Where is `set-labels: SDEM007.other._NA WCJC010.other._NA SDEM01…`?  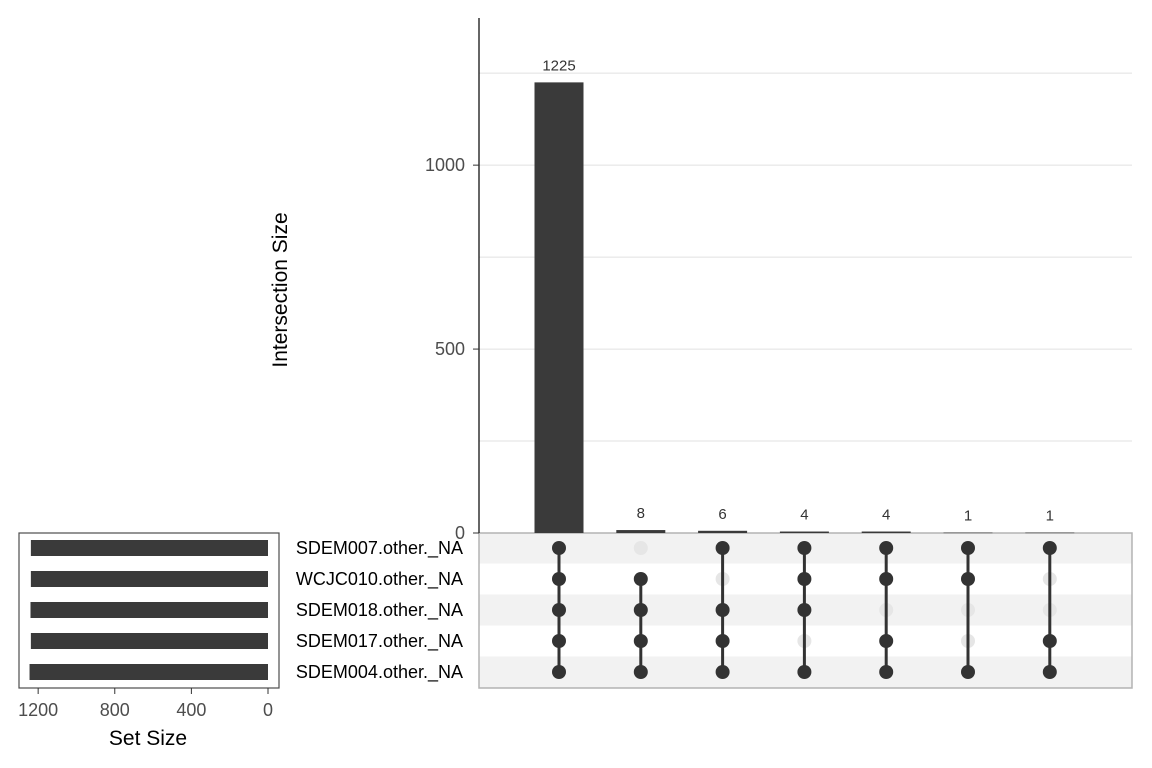
set-labels: SDEM007.other._NA WCJC010.other._NA SDEM01… is located at coordinates (379, 610).